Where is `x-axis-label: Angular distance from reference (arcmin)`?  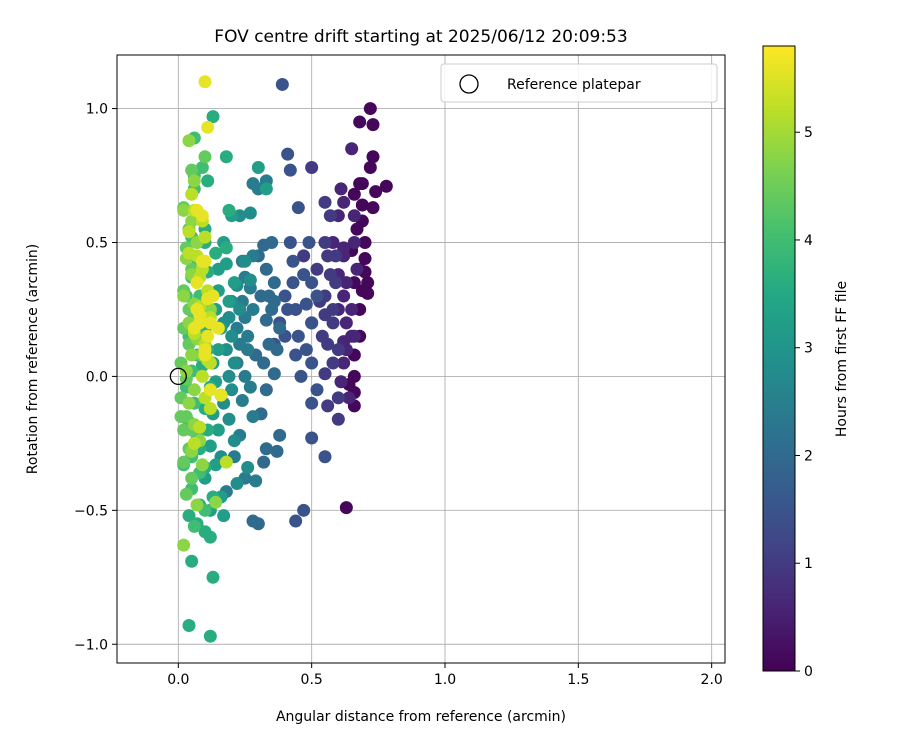
x-axis-label: Angular distance from reference (arcmin) is located at coordinates (421, 717).